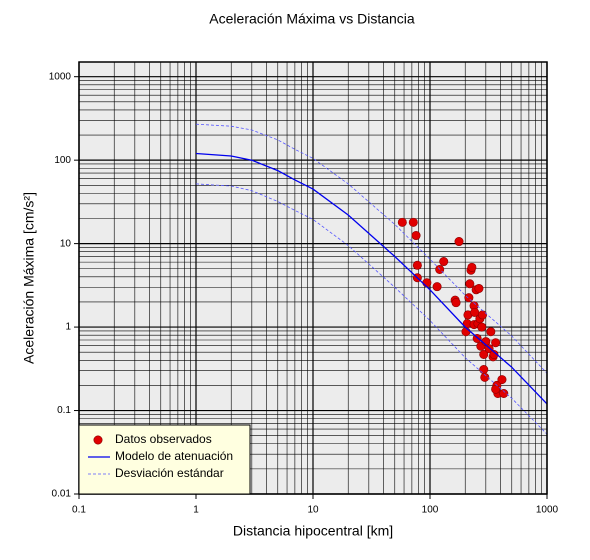  Describe the element at coordinates (313, 510) in the screenshot. I see `x-tick-label: 10` at that location.